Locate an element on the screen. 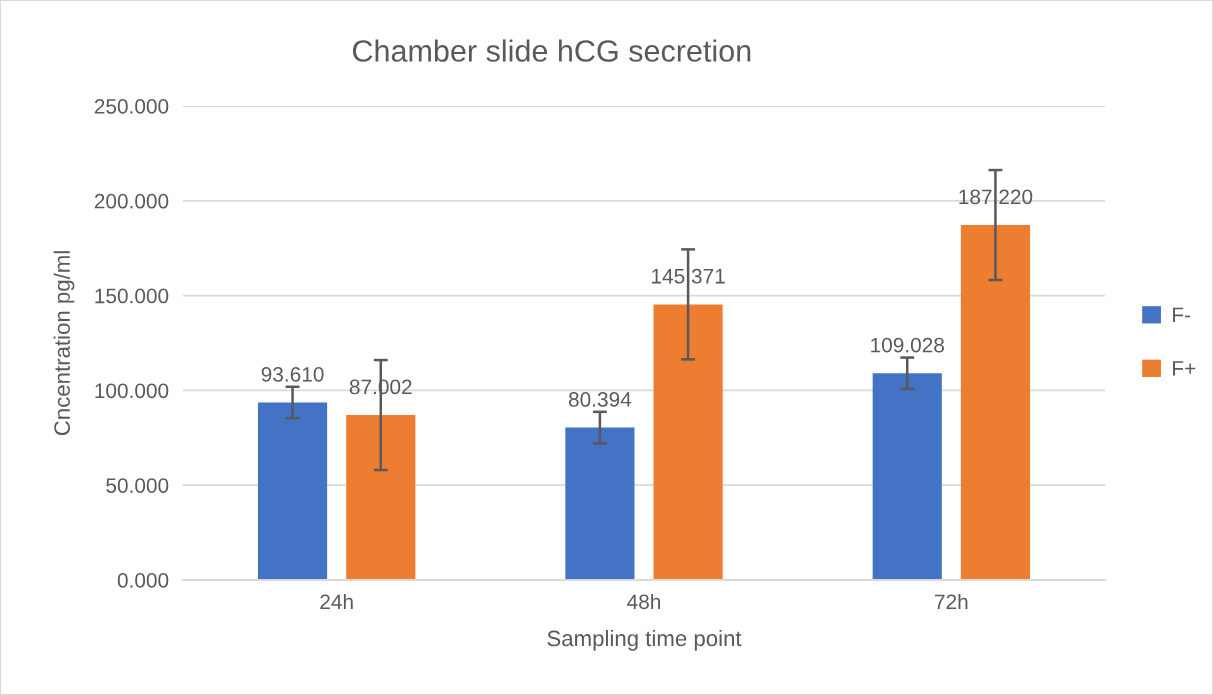 The height and width of the screenshot is (695, 1213). y-tick-label: 100.000 is located at coordinates (132, 391).